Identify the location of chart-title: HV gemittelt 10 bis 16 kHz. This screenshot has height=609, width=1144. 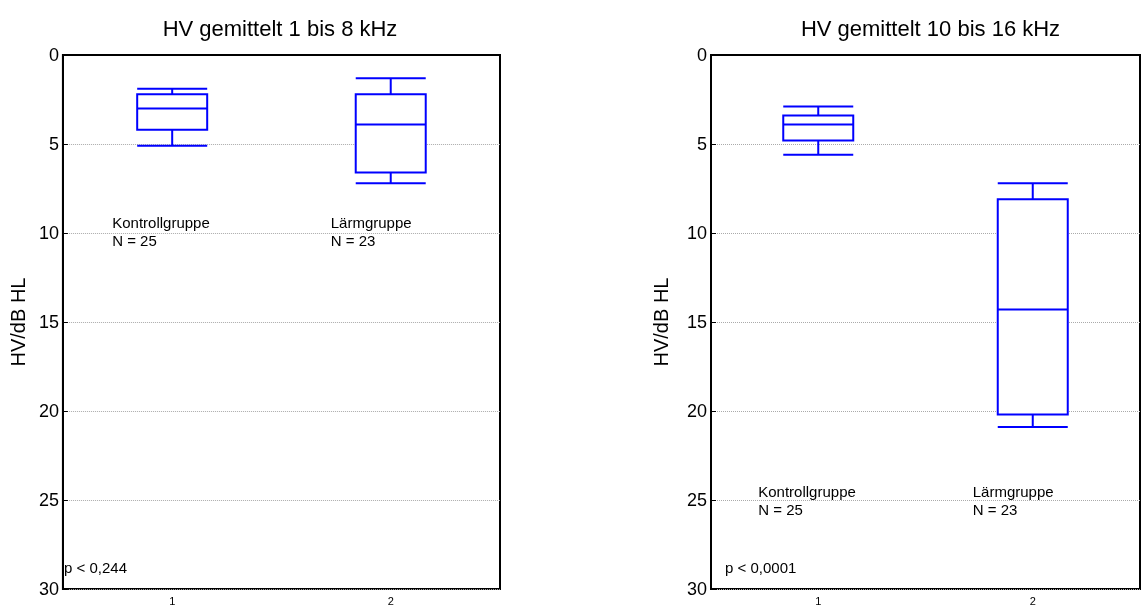
(930, 28).